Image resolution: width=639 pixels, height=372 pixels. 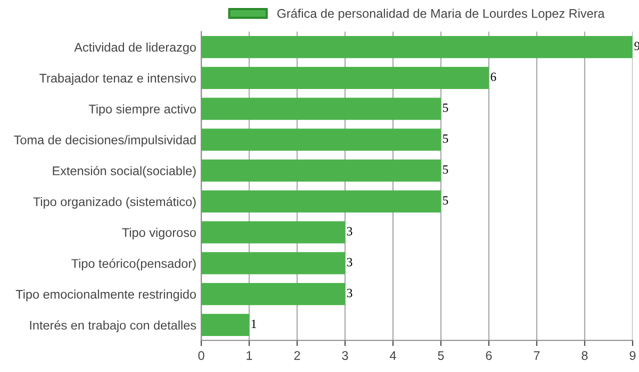 I want to click on y-tick-label: Actividad de liderazgo, so click(x=135, y=48).